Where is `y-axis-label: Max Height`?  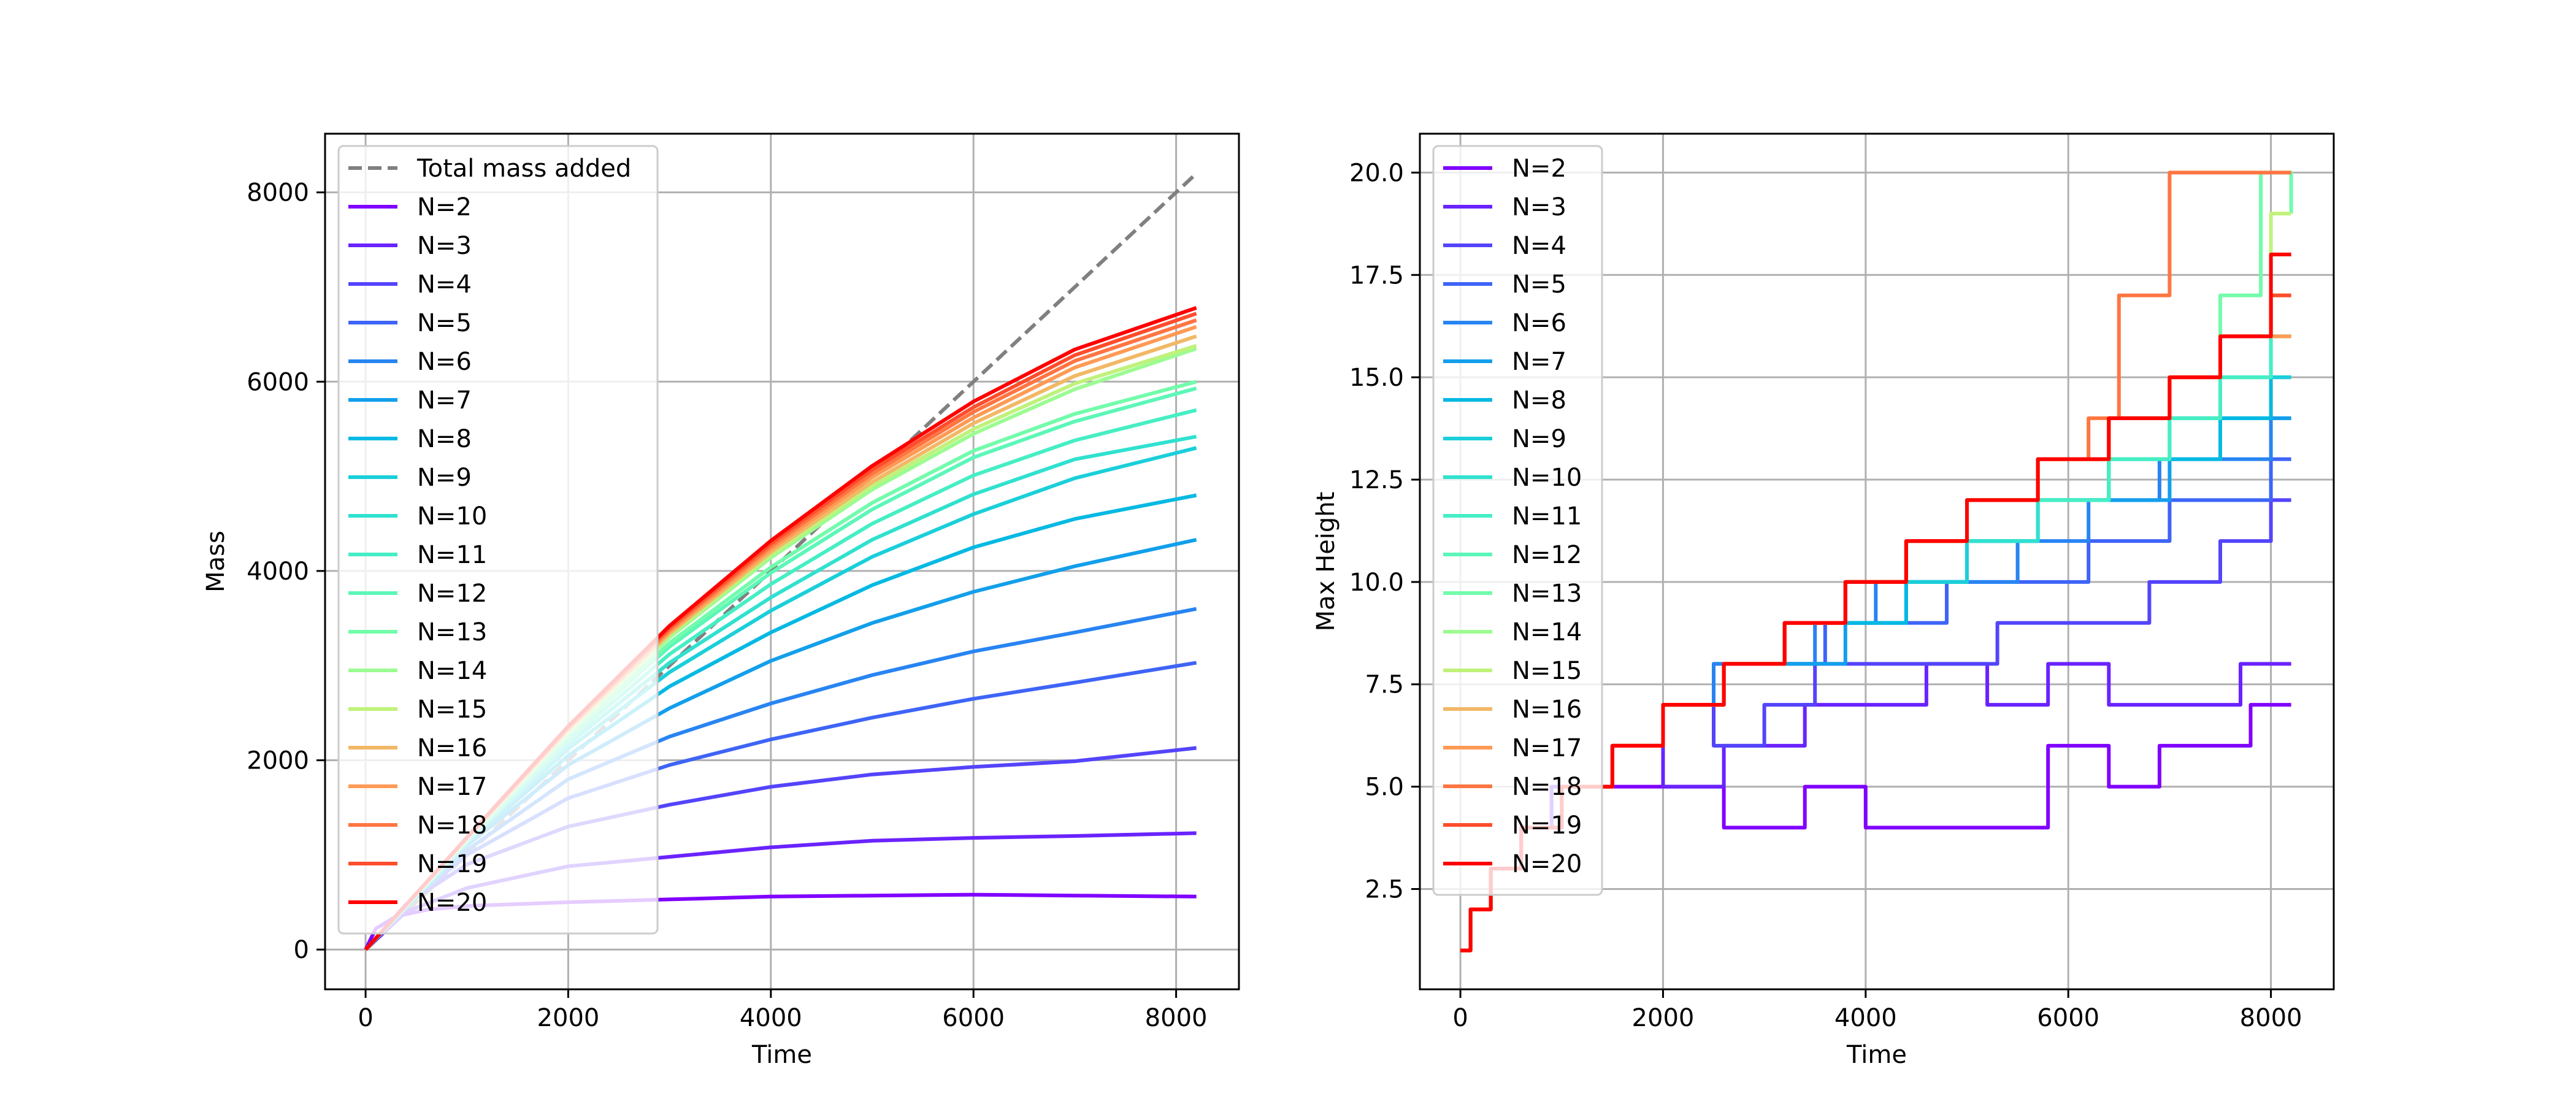 y-axis-label: Max Height is located at coordinates (1326, 562).